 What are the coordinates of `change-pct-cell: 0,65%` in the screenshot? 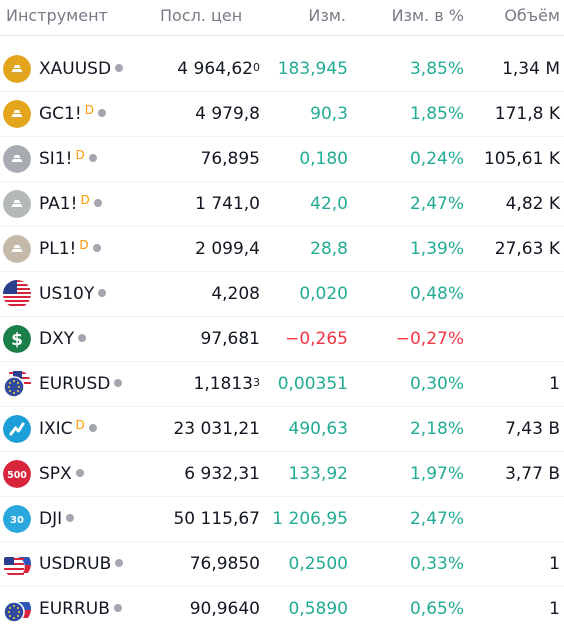 It's located at (436, 609).